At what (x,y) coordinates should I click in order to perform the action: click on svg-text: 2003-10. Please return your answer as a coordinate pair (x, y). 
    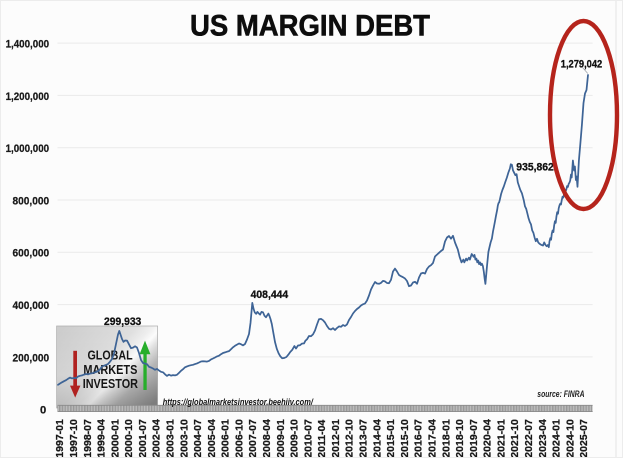
    Looking at the image, I should click on (184, 438).